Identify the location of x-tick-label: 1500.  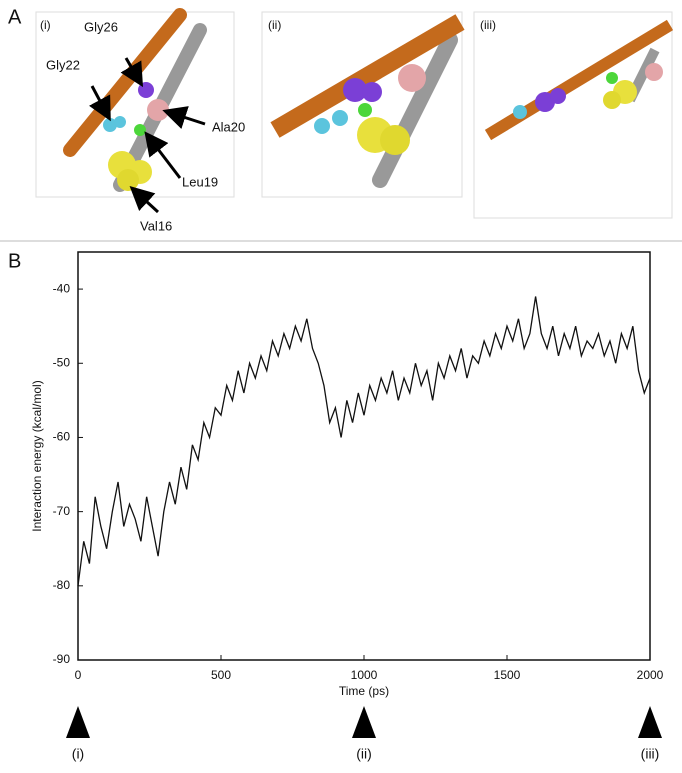
(507, 675).